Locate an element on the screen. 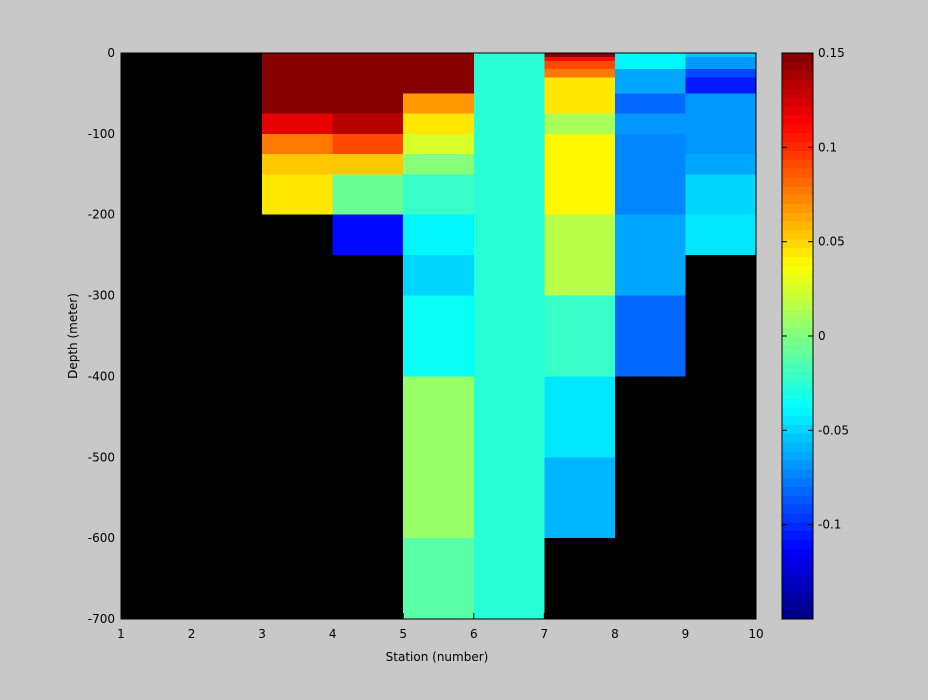 This screenshot has width=928, height=700. y-tick-label: -100 is located at coordinates (101, 134).